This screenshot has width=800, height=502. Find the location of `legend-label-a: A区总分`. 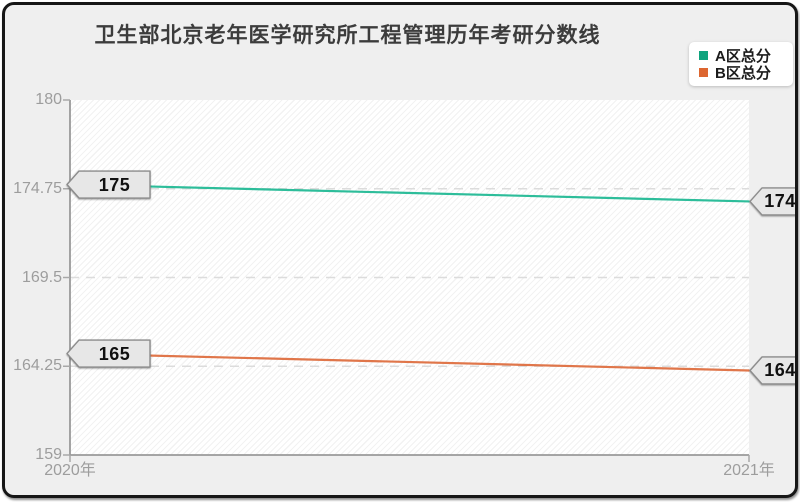

legend-label-a: A区总分 is located at coordinates (743, 56).